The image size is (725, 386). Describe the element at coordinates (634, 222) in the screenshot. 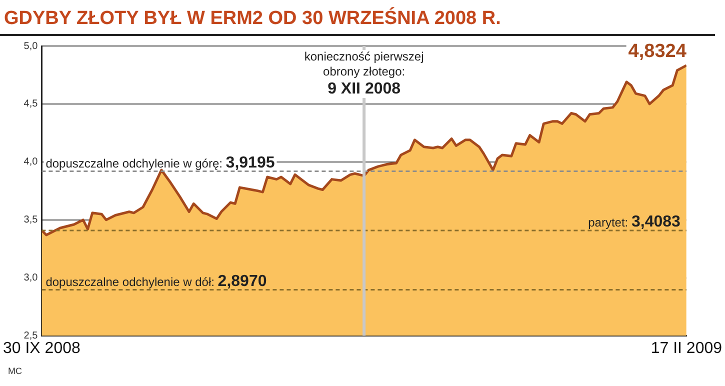

I see `ref-line-label: parytet: 3,4083` at that location.